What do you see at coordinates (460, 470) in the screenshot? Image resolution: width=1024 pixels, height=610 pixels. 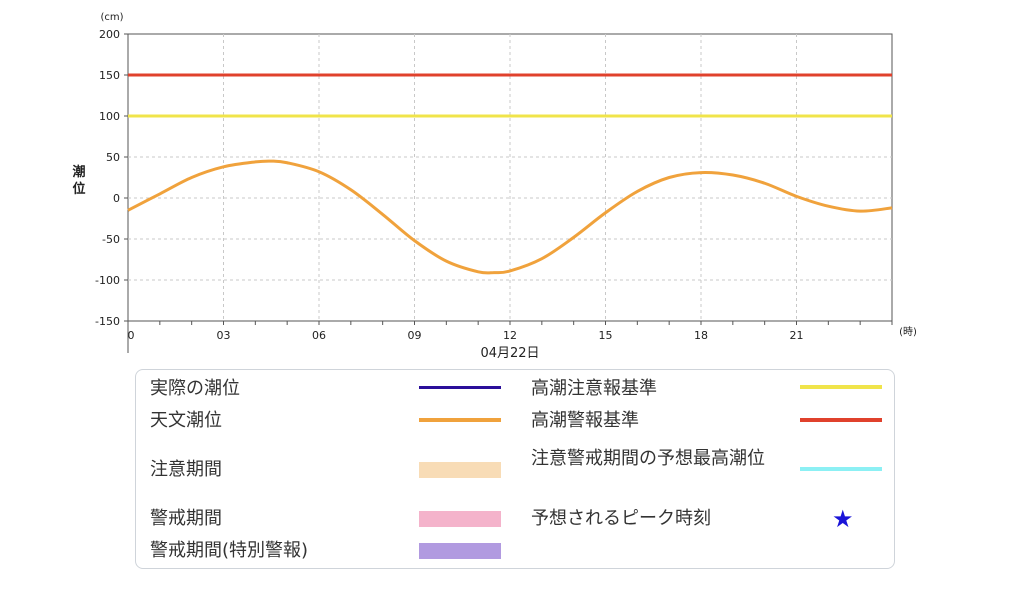 I see `legend-swatch-caution-period` at bounding box center [460, 470].